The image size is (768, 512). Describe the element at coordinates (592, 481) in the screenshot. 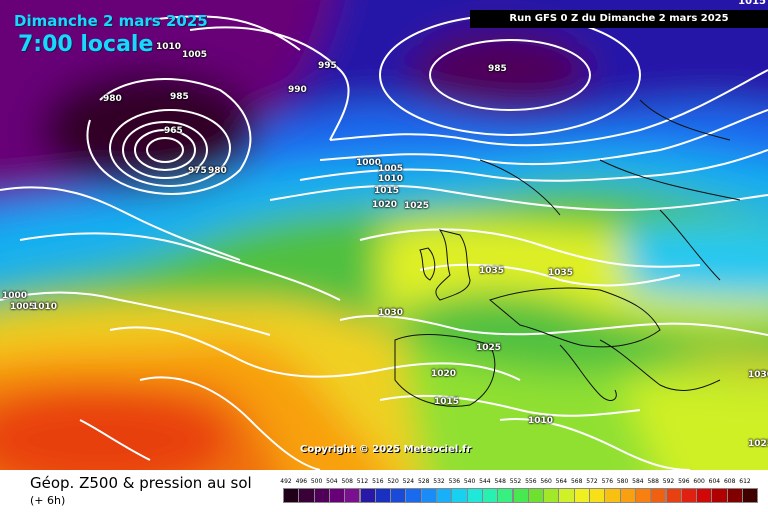

I see `scale-tick-label: 572` at that location.